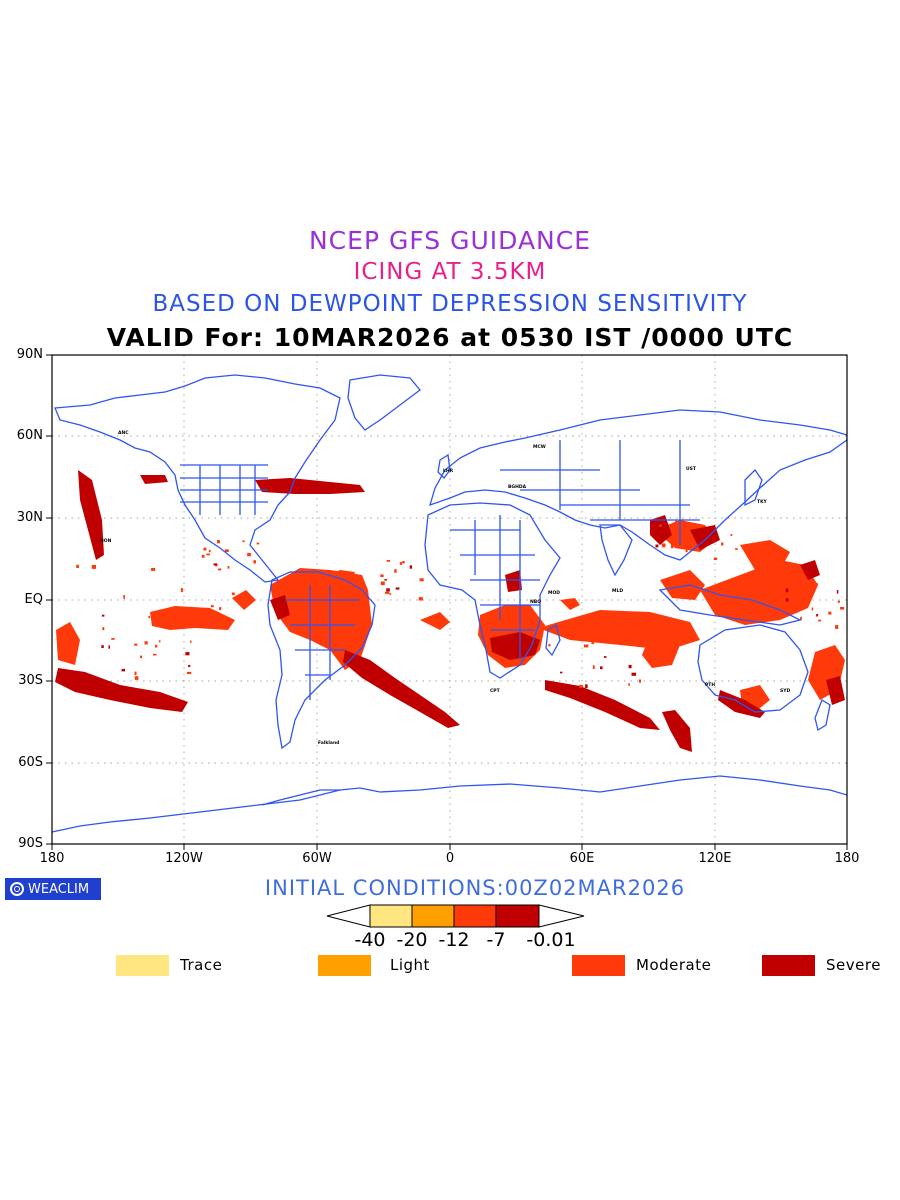 The image size is (900, 1200). Describe the element at coordinates (535, 602) in the screenshot. I see `station-label: NBO` at that location.